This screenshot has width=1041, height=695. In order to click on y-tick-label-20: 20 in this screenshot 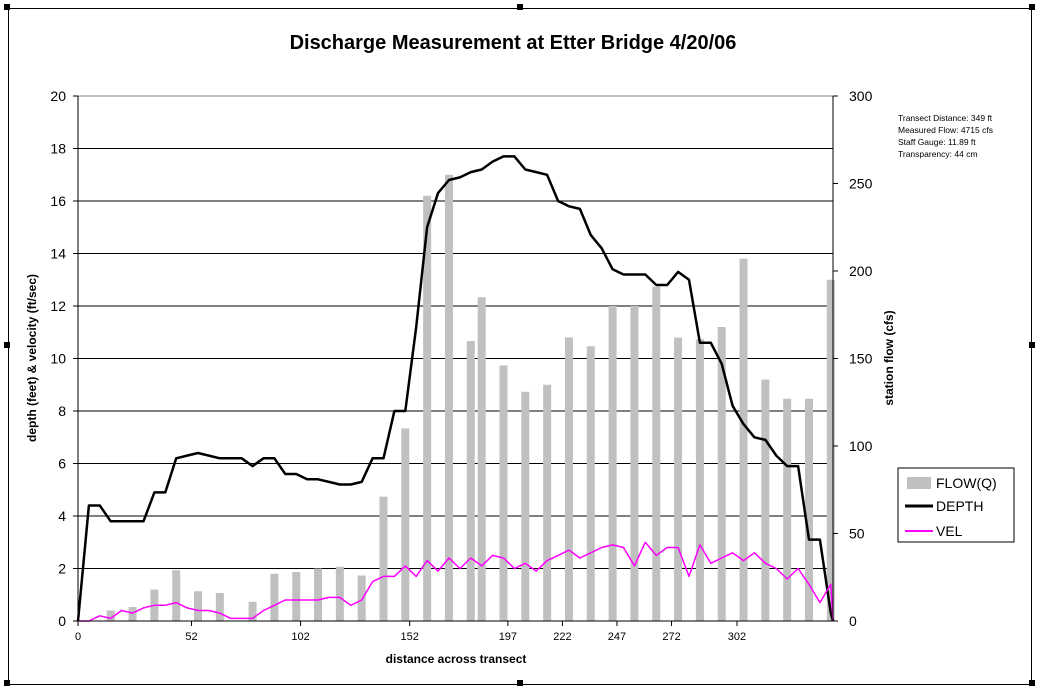, I will do `click(58, 96)`.